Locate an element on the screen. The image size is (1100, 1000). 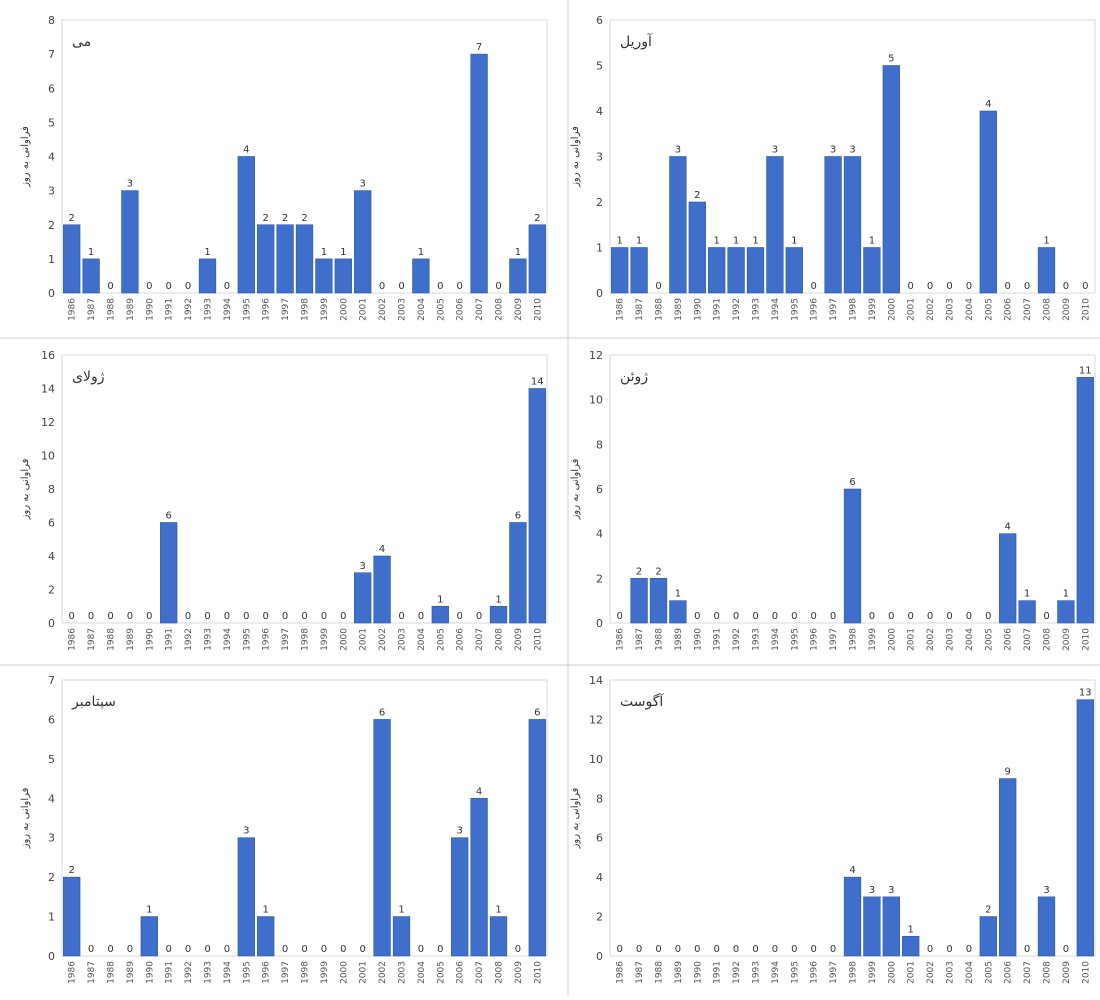
y-tick-label: 1 is located at coordinates (599, 248).